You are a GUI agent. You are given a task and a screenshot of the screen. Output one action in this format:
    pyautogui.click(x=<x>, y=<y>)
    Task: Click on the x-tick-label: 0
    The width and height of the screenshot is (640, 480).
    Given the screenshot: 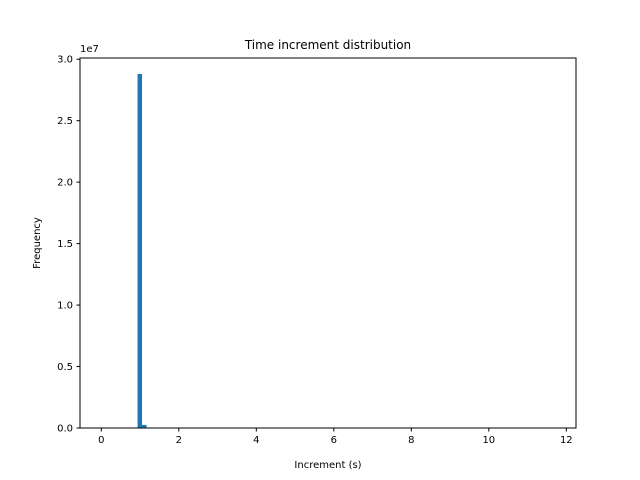 What is the action you would take?
    pyautogui.click(x=101, y=440)
    